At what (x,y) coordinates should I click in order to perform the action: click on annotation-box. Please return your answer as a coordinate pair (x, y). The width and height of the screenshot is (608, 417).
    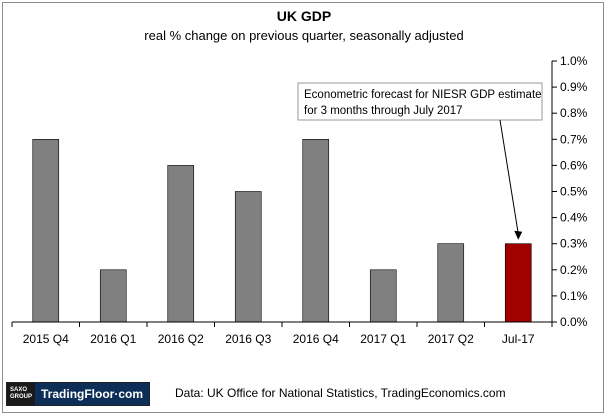
    Looking at the image, I should click on (420, 101).